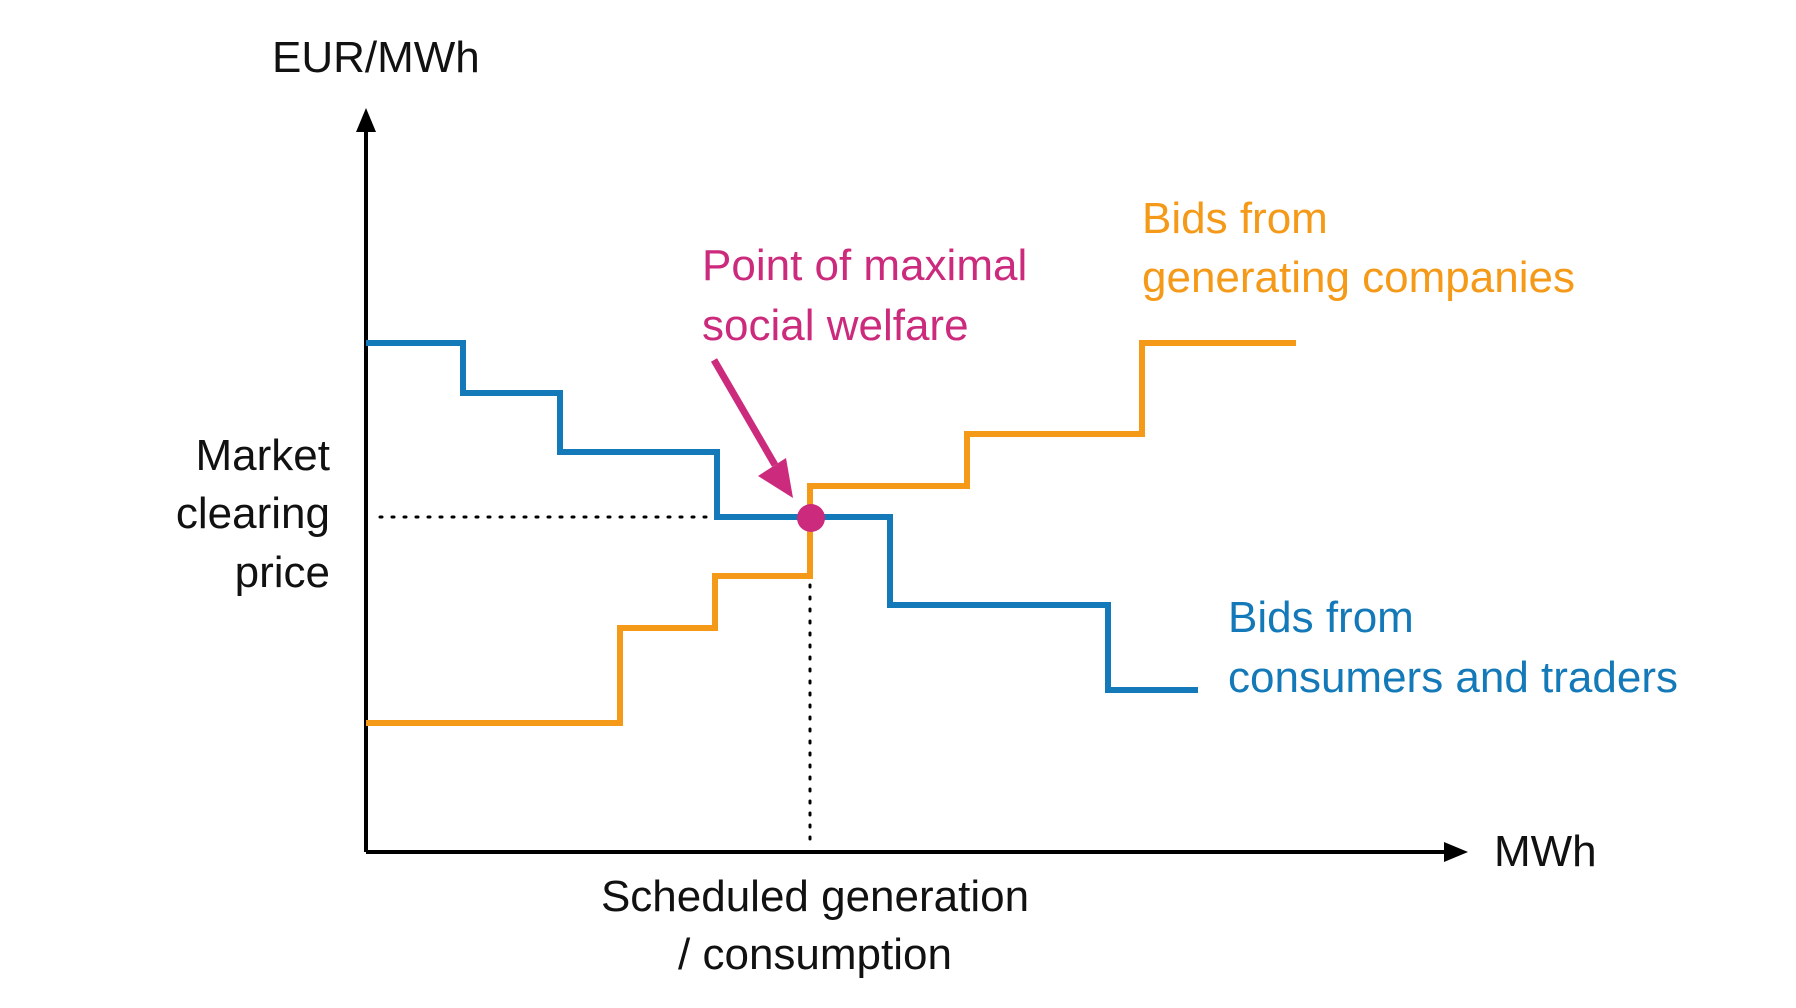  What do you see at coordinates (282, 572) in the screenshot?
I see `clearing-price-label-line-3: price` at bounding box center [282, 572].